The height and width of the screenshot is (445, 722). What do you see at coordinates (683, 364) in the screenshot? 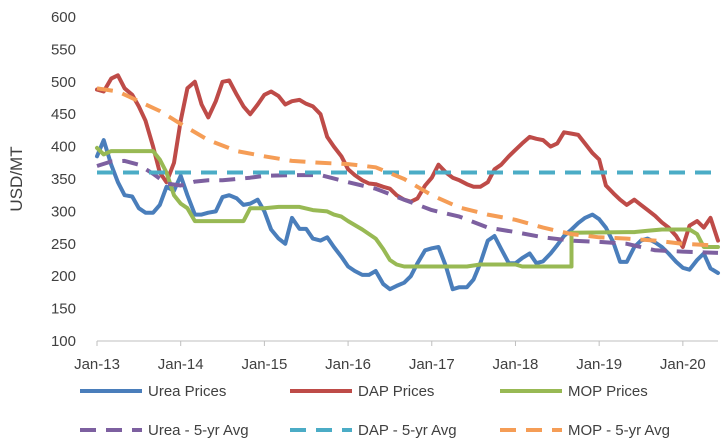
I see `x-tick-label: Jan-20` at bounding box center [683, 364].